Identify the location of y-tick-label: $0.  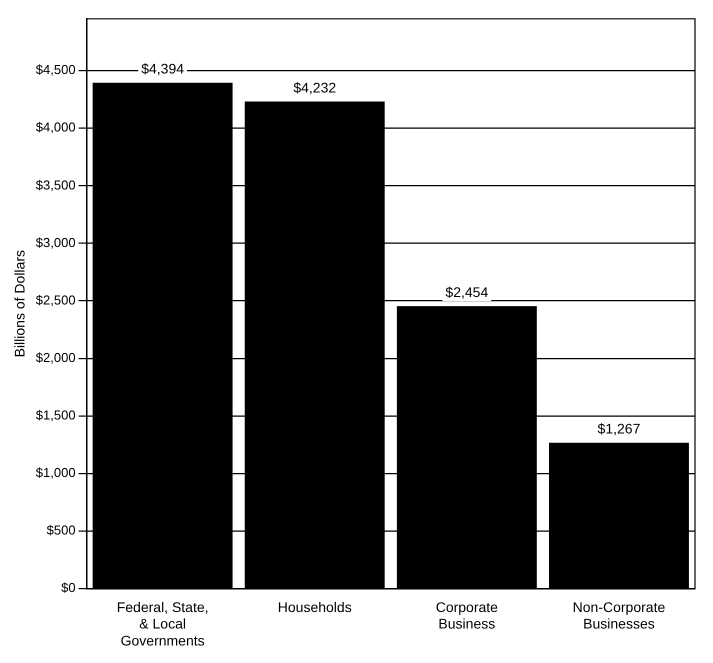
(68, 588).